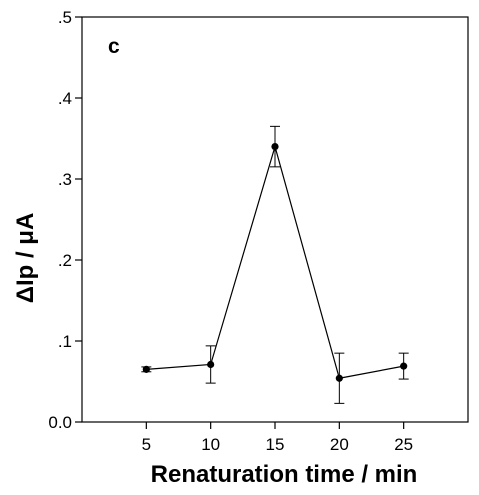 Image resolution: width=479 pixels, height=495 pixels. I want to click on y-tick-label-0: 0.0, so click(60, 422).